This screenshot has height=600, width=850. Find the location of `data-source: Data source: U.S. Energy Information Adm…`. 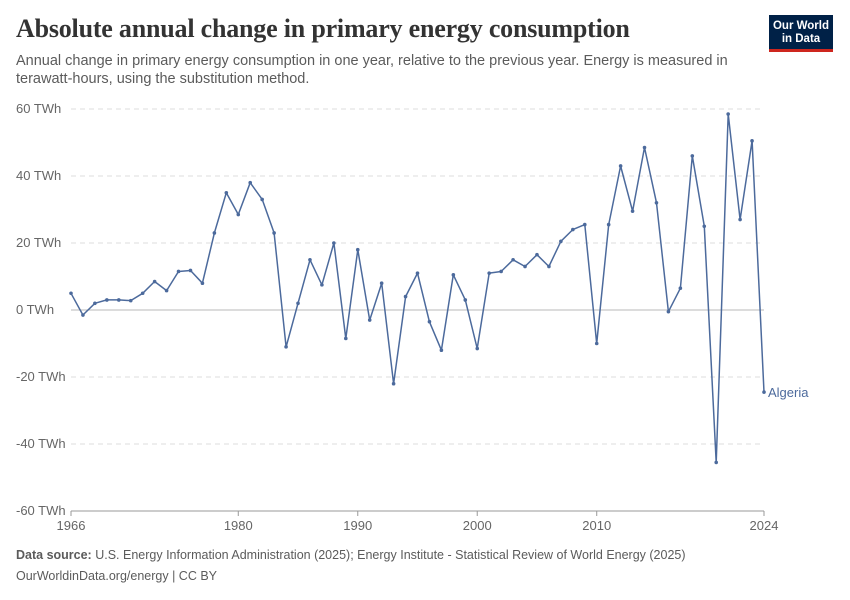

data-source: Data source: U.S. Energy Information Adm… is located at coordinates (351, 555).